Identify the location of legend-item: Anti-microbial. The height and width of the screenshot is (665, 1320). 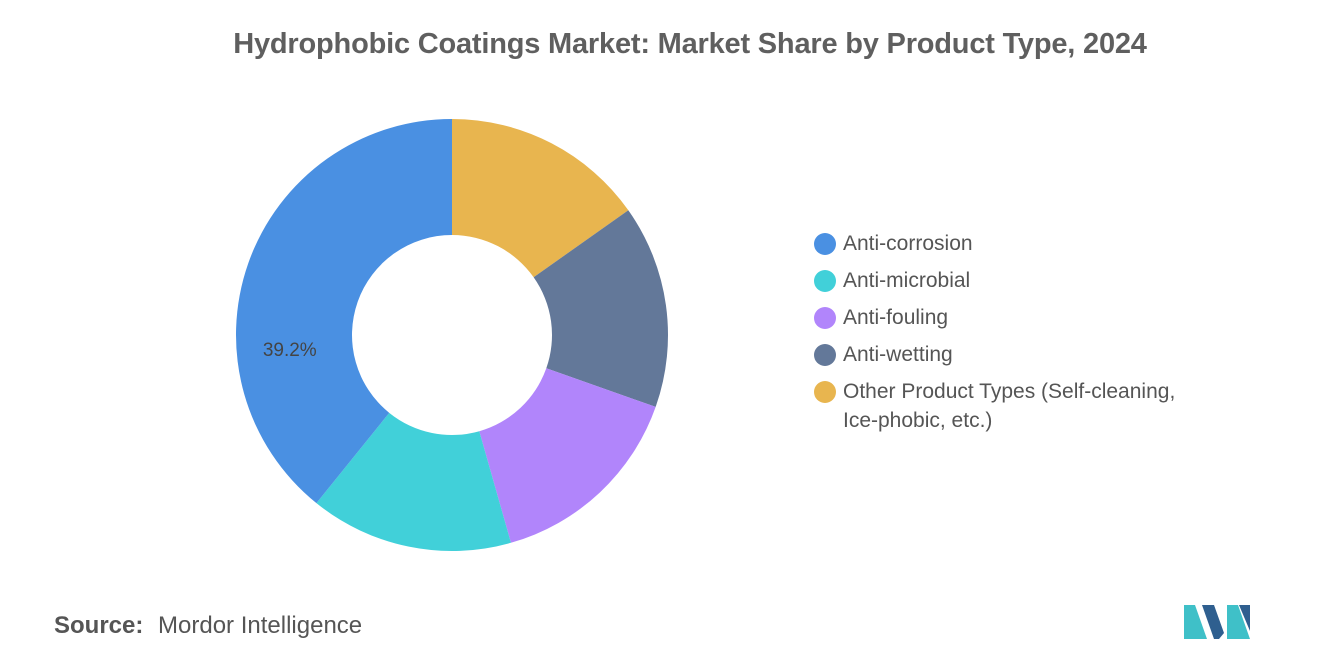
(1014, 281).